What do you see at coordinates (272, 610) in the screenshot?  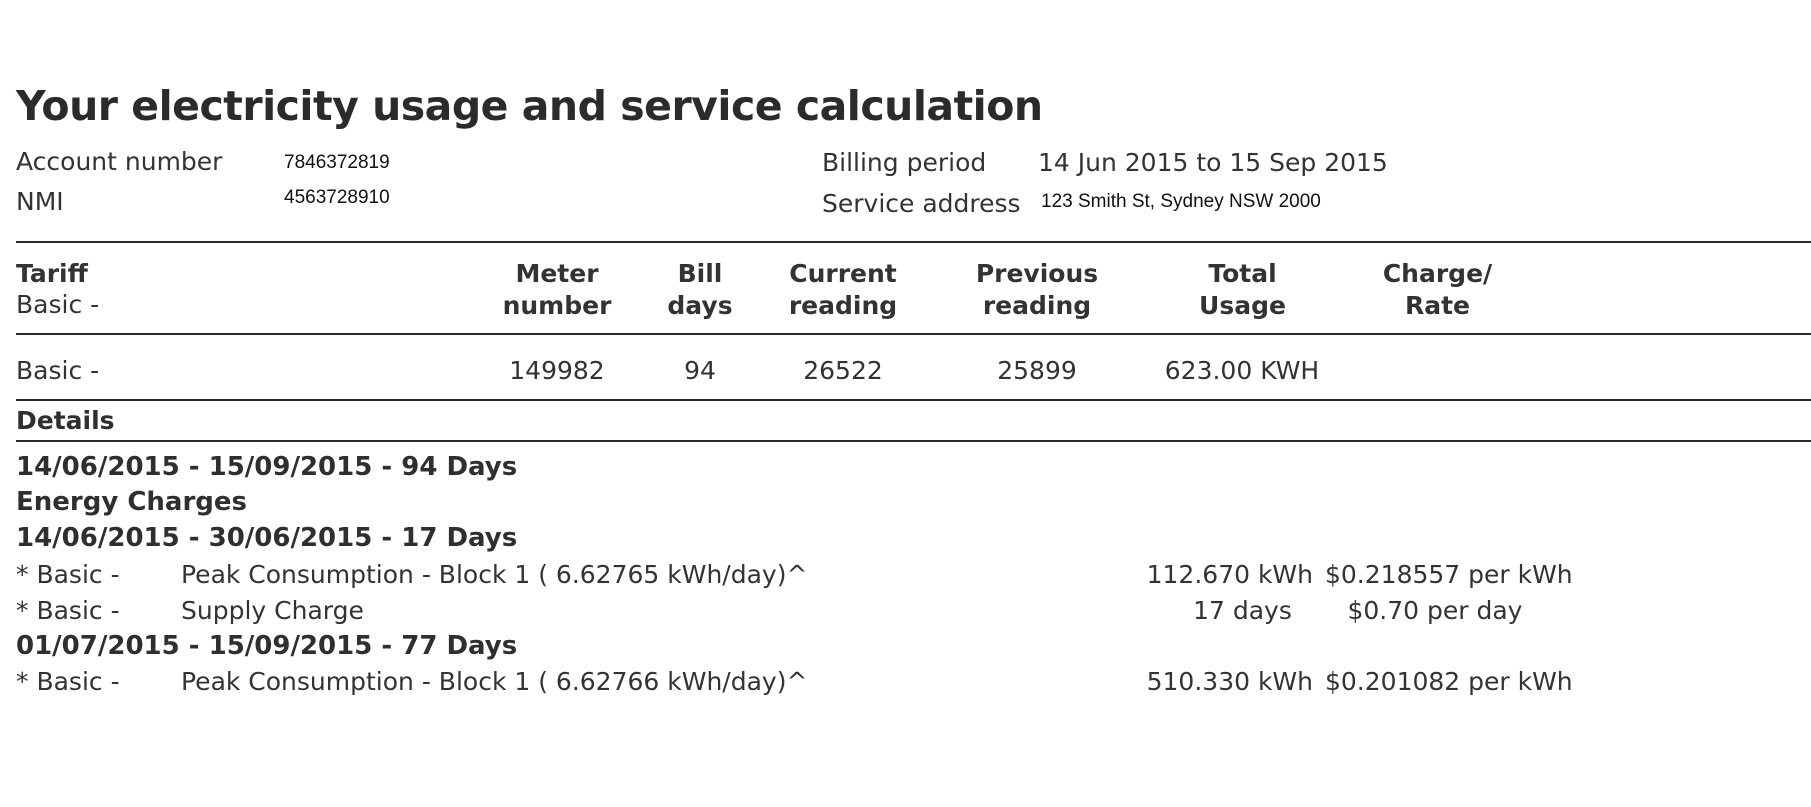 I see `charge-line-description: Supply Charge` at bounding box center [272, 610].